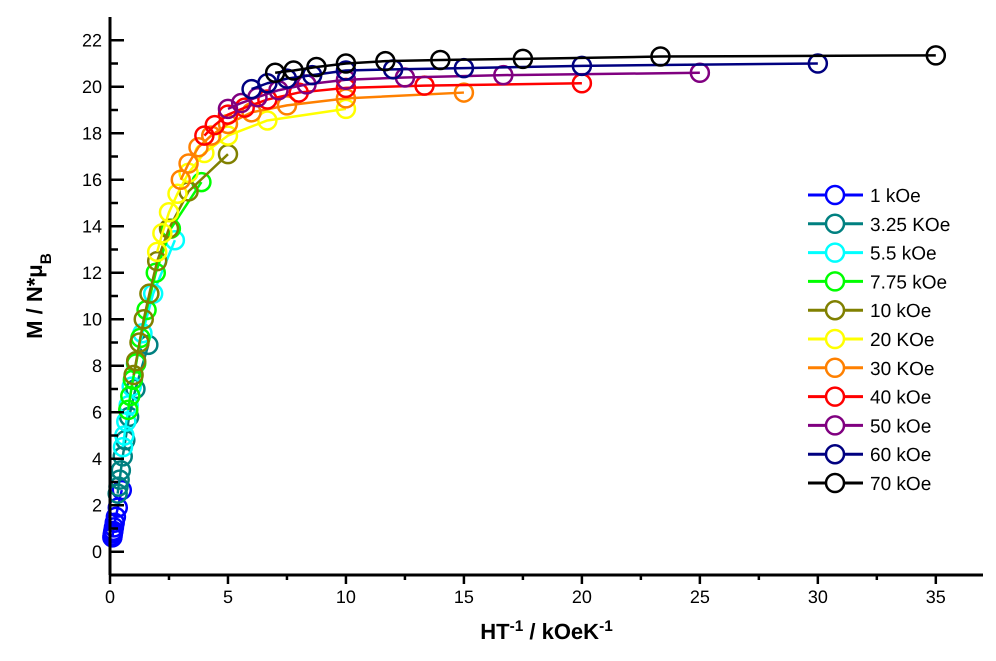  What do you see at coordinates (464, 597) in the screenshot?
I see `x-tick-label: 15` at bounding box center [464, 597].